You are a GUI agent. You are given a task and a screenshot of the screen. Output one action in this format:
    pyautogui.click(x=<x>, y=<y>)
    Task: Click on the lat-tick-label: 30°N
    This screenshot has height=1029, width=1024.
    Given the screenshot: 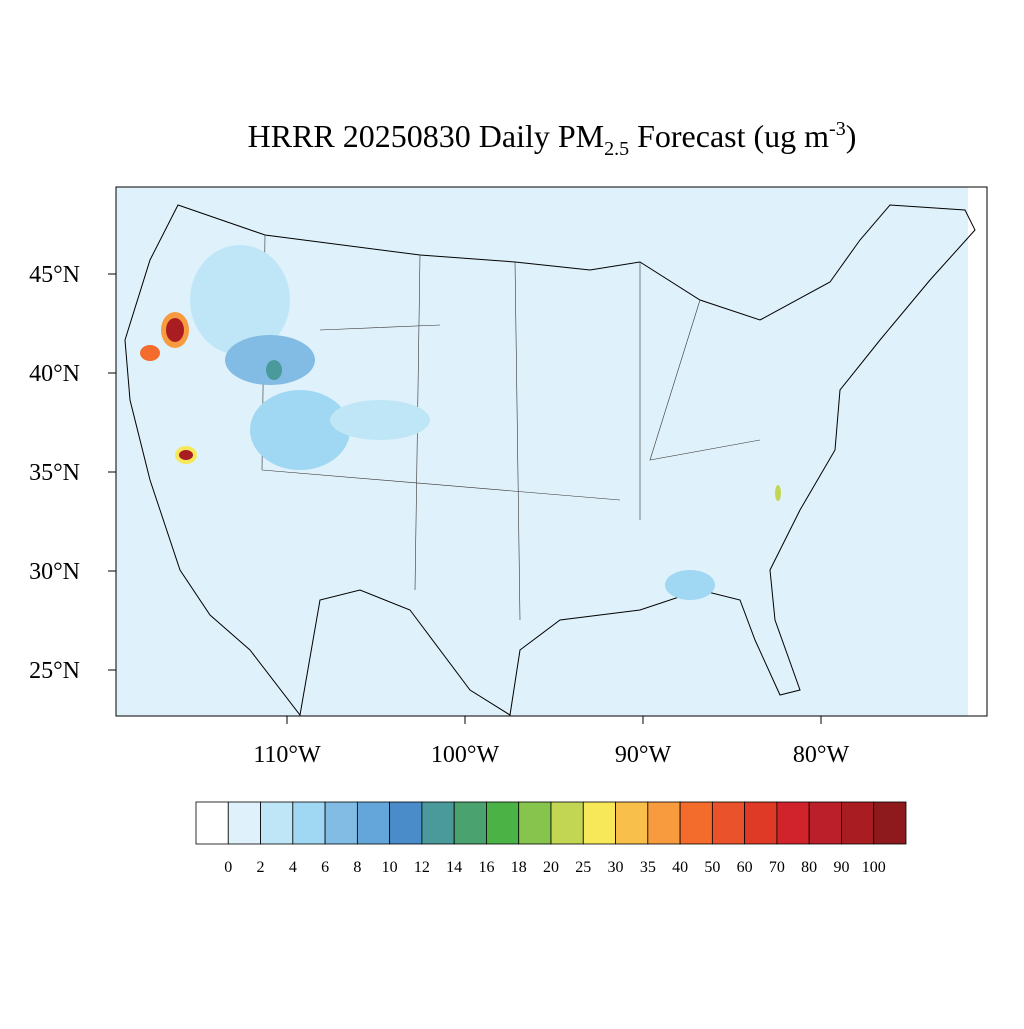 What is the action you would take?
    pyautogui.click(x=54, y=572)
    